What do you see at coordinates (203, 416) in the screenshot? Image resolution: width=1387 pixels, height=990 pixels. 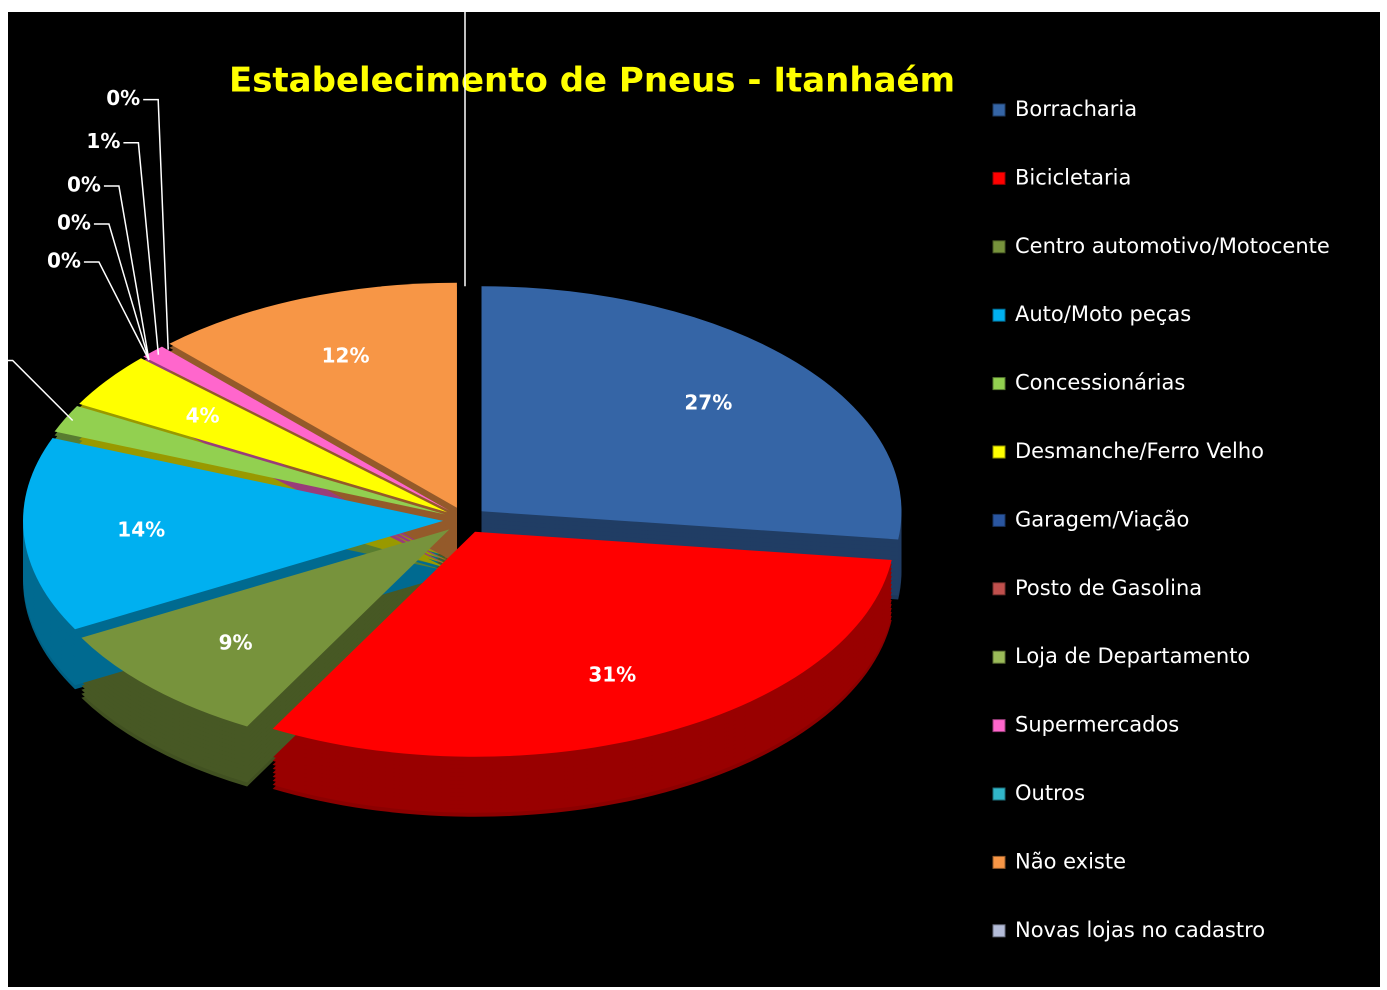 I see `data-label: 4%` at bounding box center [203, 416].